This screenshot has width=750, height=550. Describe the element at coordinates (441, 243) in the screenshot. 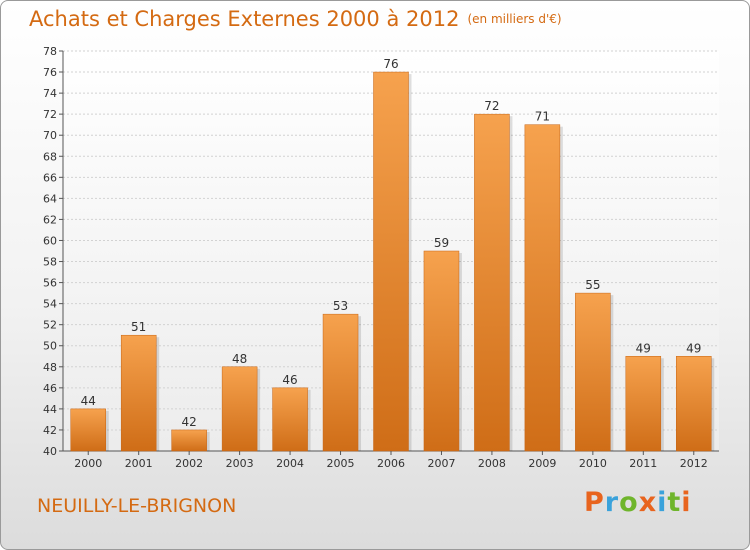

I see `bar-value-label: 59` at that location.